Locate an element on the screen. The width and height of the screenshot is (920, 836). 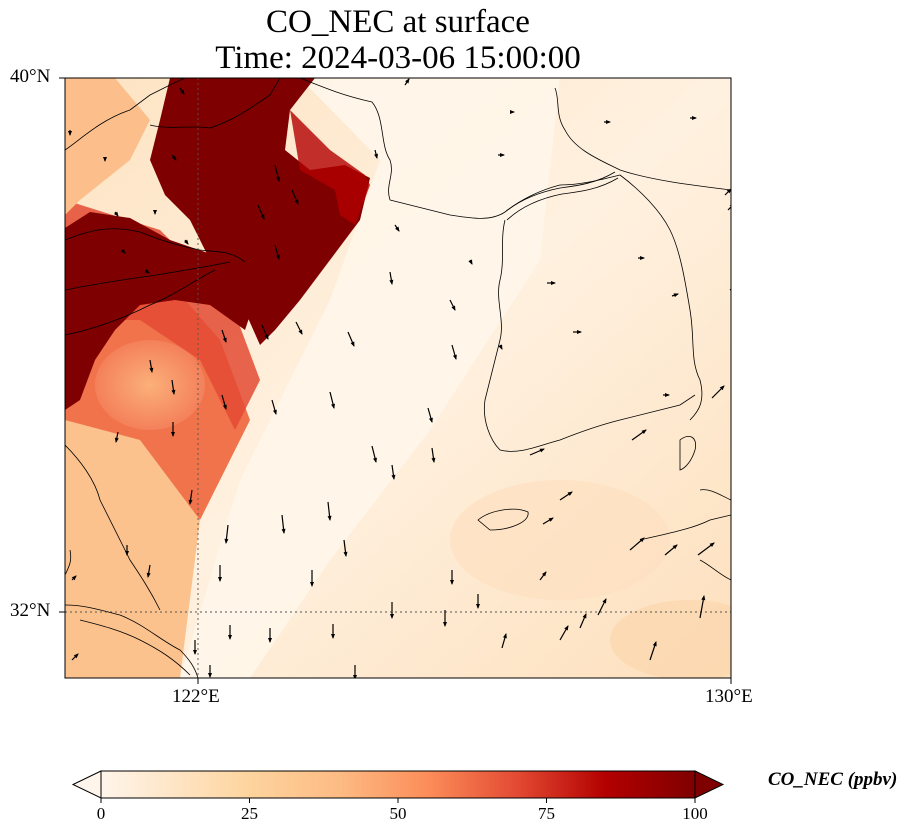
colorbar-gradient is located at coordinates (398, 784).